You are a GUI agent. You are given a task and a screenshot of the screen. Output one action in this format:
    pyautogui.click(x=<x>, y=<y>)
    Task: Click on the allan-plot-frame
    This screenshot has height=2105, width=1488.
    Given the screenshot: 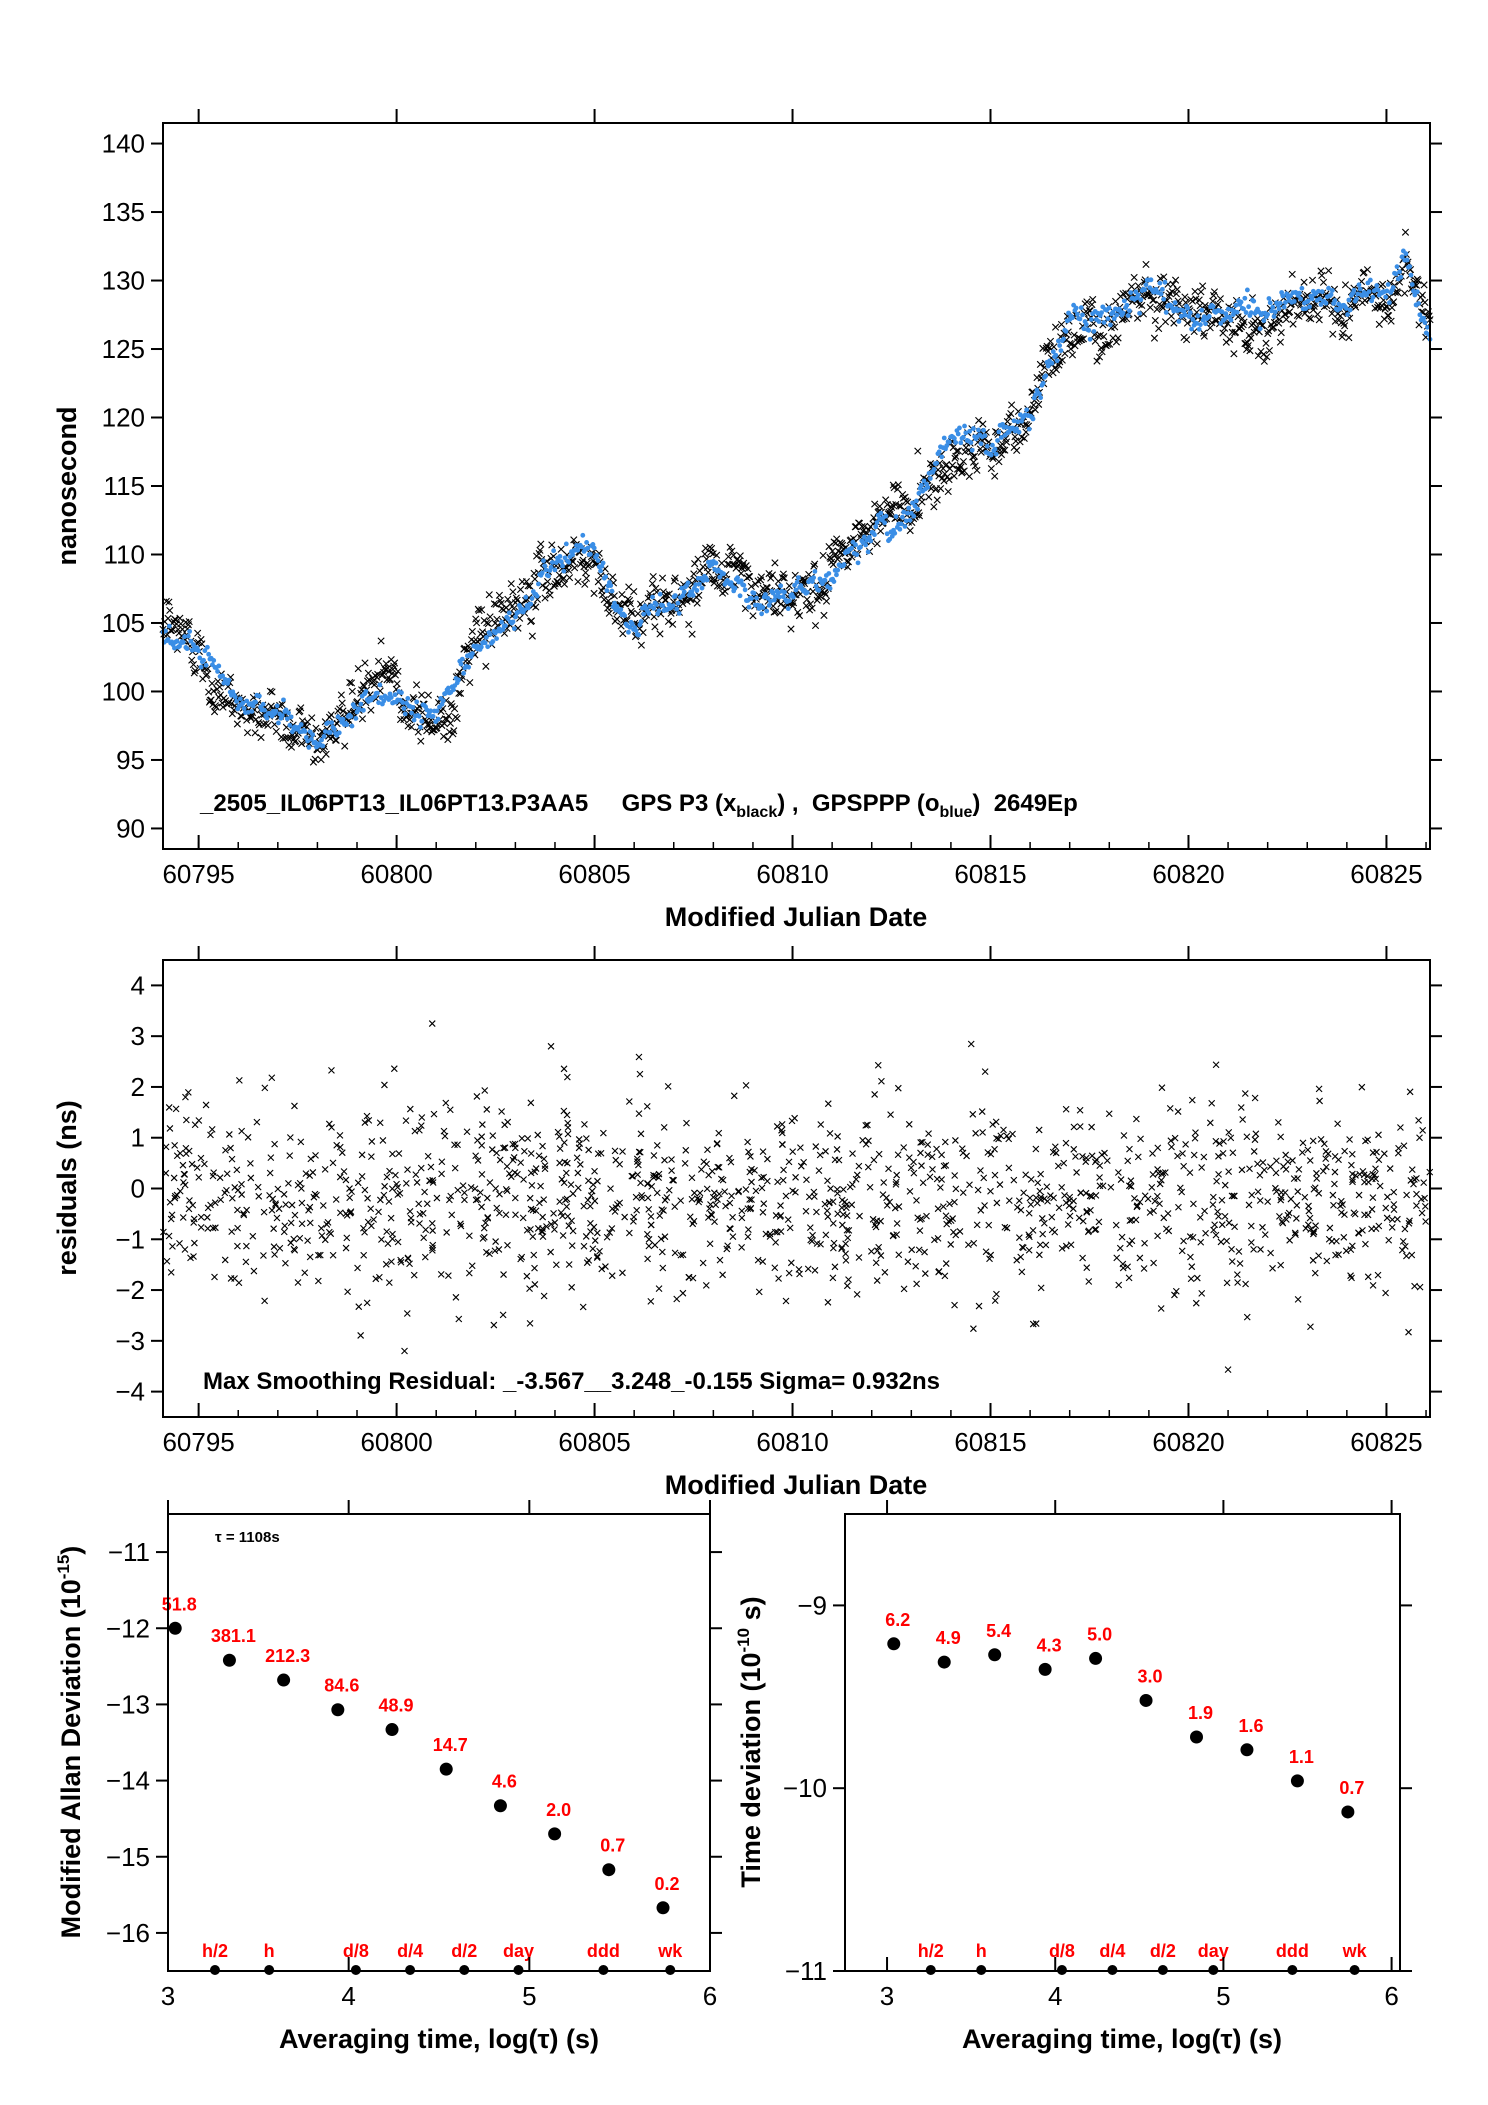 What is the action you would take?
    pyautogui.click(x=439, y=1742)
    